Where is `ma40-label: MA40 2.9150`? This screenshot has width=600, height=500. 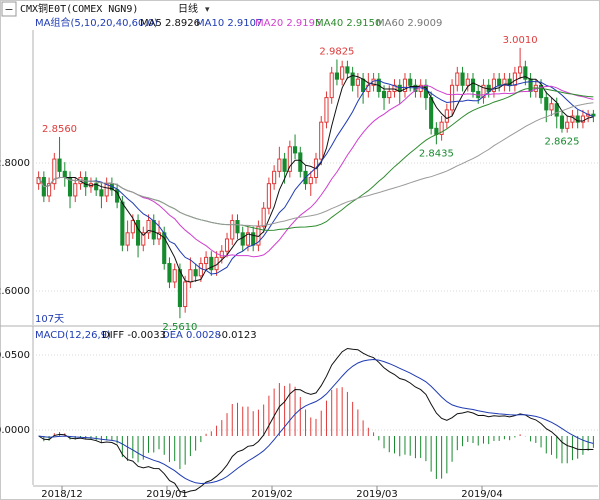 ma40-label: MA40 2.9150 is located at coordinates (348, 23).